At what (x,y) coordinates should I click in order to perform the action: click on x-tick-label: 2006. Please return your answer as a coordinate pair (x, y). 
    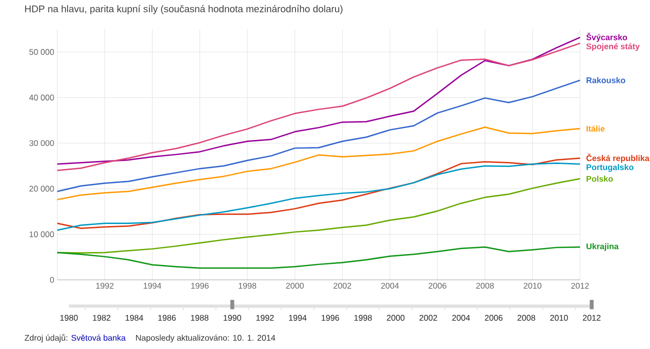
    Looking at the image, I should click on (437, 285).